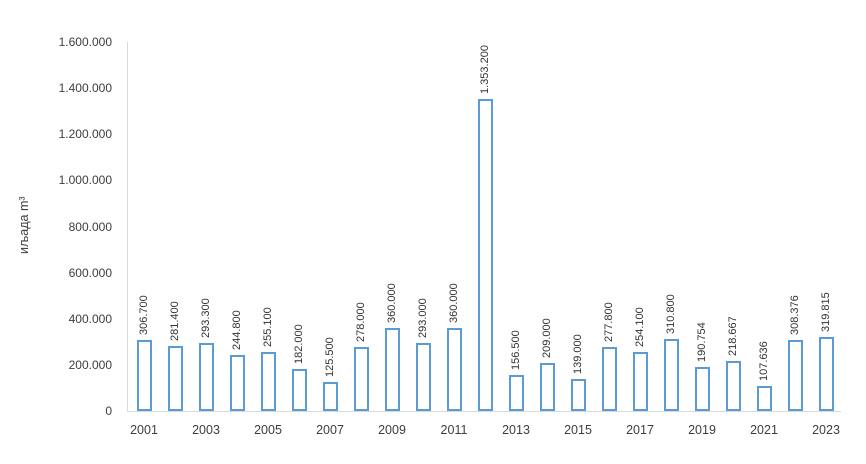 The height and width of the screenshot is (464, 866). I want to click on y-axis-line, so click(127, 226).